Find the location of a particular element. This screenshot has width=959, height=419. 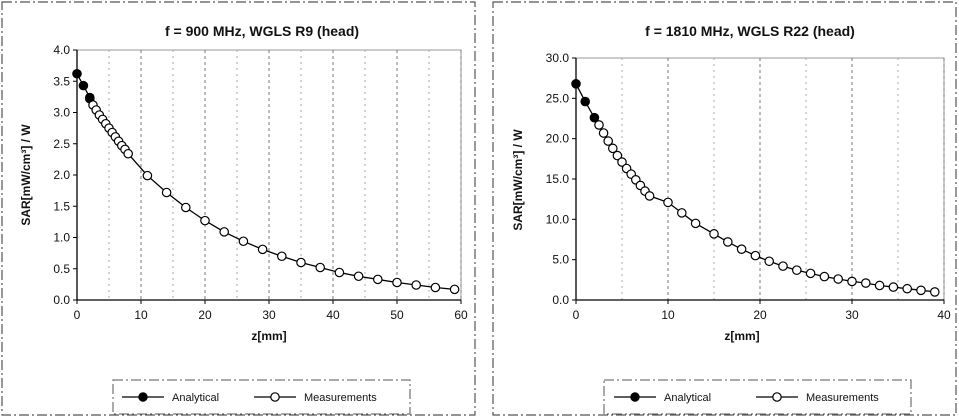

chart-right-xlabel: z[mm] is located at coordinates (741, 336).